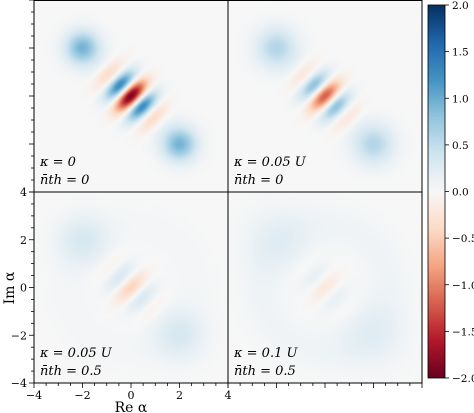  What do you see at coordinates (265, 353) in the screenshot?
I see `panel-label-kappa: κ = 0.1 U` at bounding box center [265, 353].